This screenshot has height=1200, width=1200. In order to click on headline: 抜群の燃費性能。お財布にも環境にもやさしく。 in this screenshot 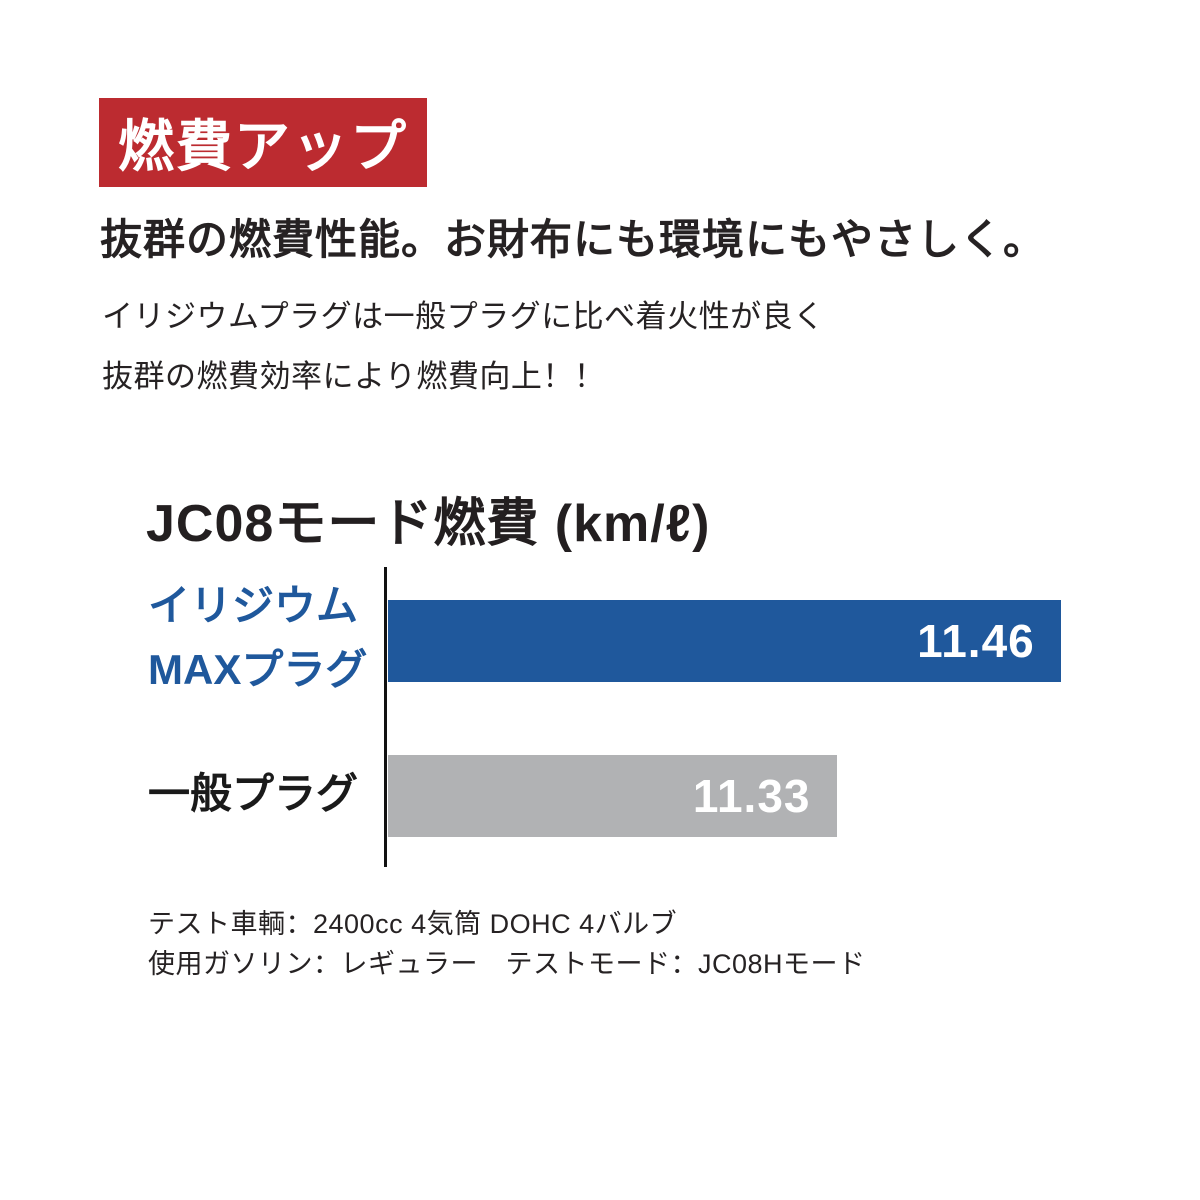, I will do `click(573, 239)`.